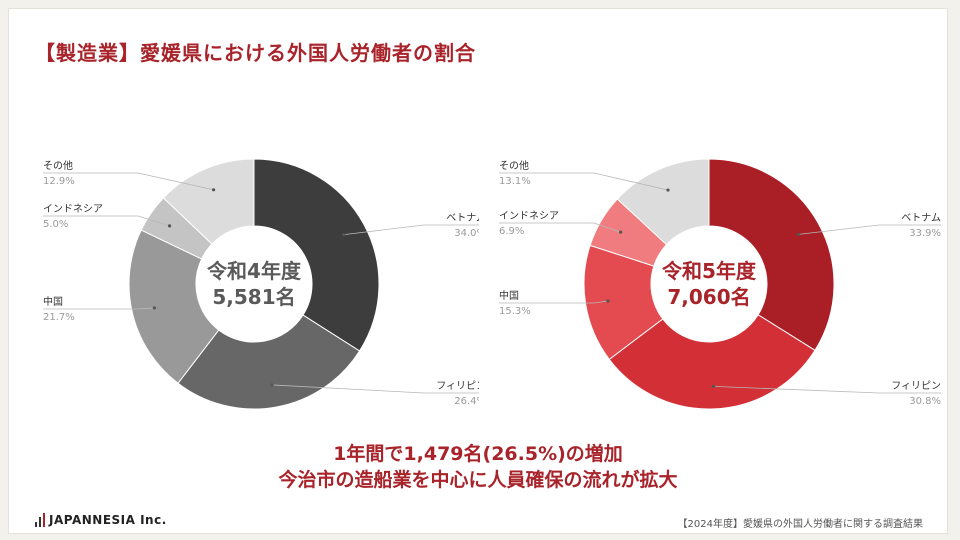  What do you see at coordinates (466, 401) in the screenshot?
I see `pct-philippines: 26.4%` at bounding box center [466, 401].